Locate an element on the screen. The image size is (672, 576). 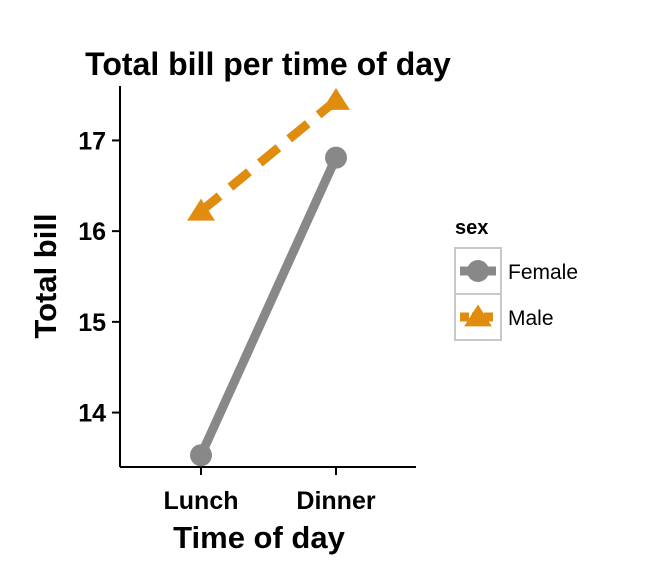
legend-label: Female is located at coordinates (543, 272).